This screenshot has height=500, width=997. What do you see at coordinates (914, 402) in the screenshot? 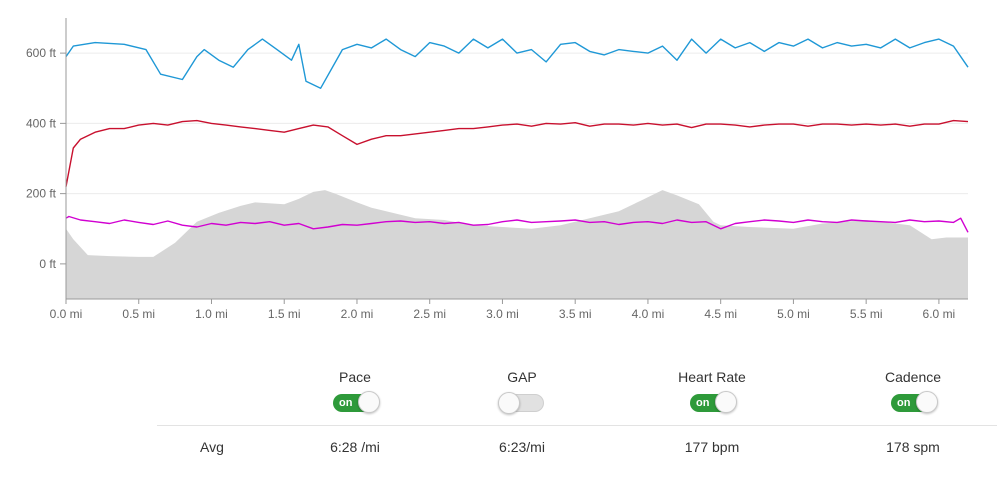
I see `cadence-toggle: on` at bounding box center [914, 402].